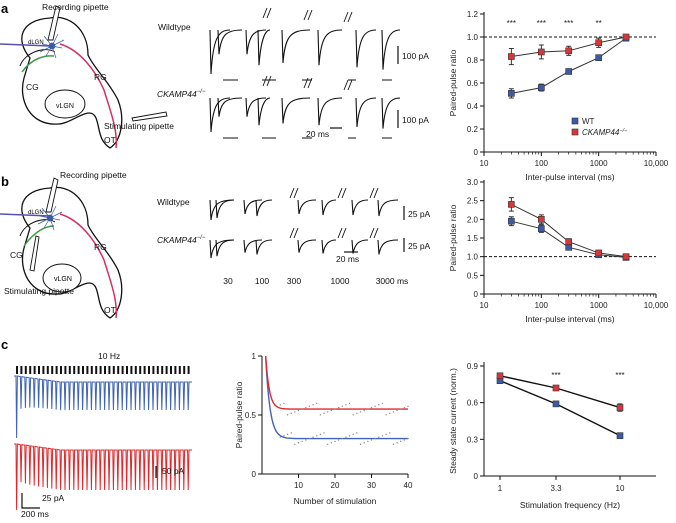 This screenshot has height=523, width=676. What do you see at coordinates (174, 27) in the screenshot?
I see `wildtype-label-a: Wildtype` at bounding box center [174, 27].